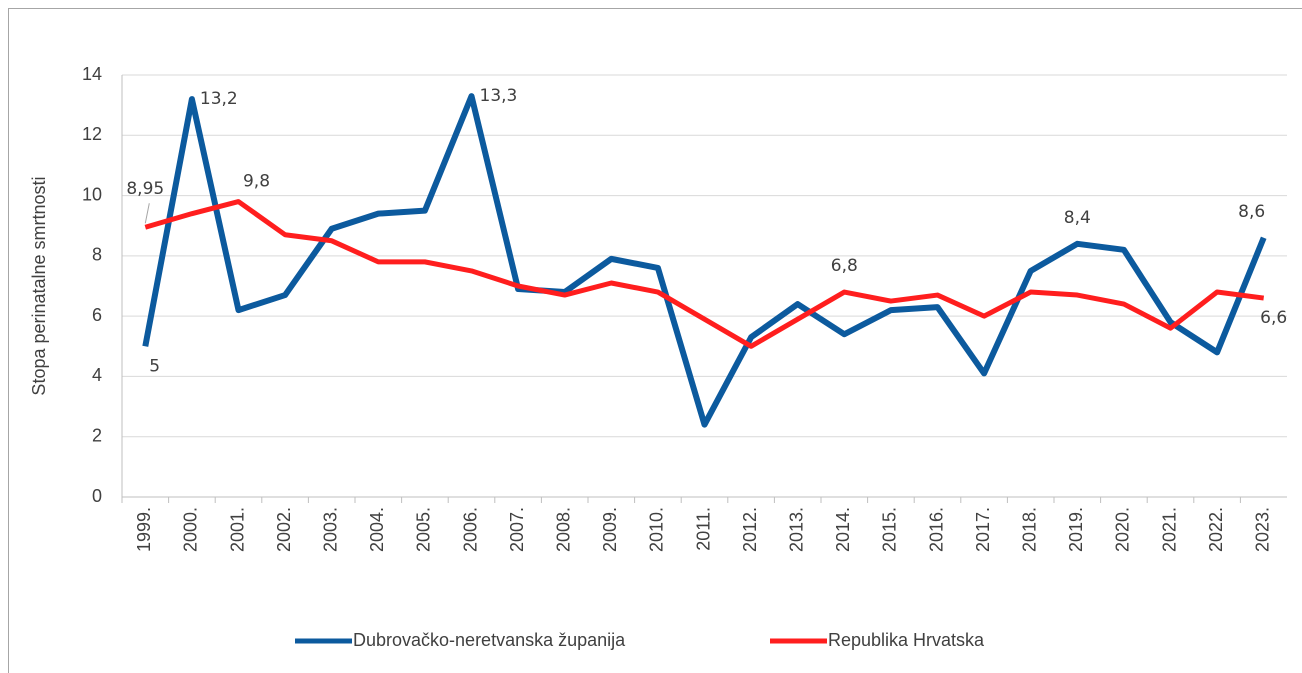  Describe the element at coordinates (1262, 529) in the screenshot. I see `x-tick-label: 2023.` at that location.